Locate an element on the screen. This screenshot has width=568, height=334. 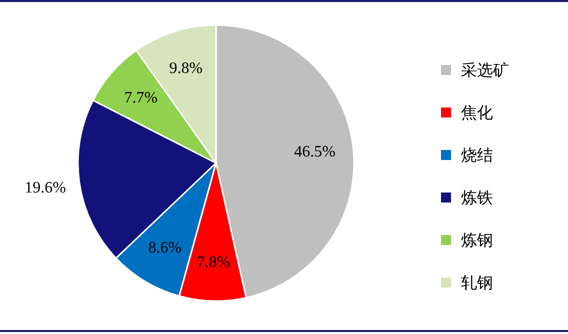
data-label: 46.5% is located at coordinates (315, 152).